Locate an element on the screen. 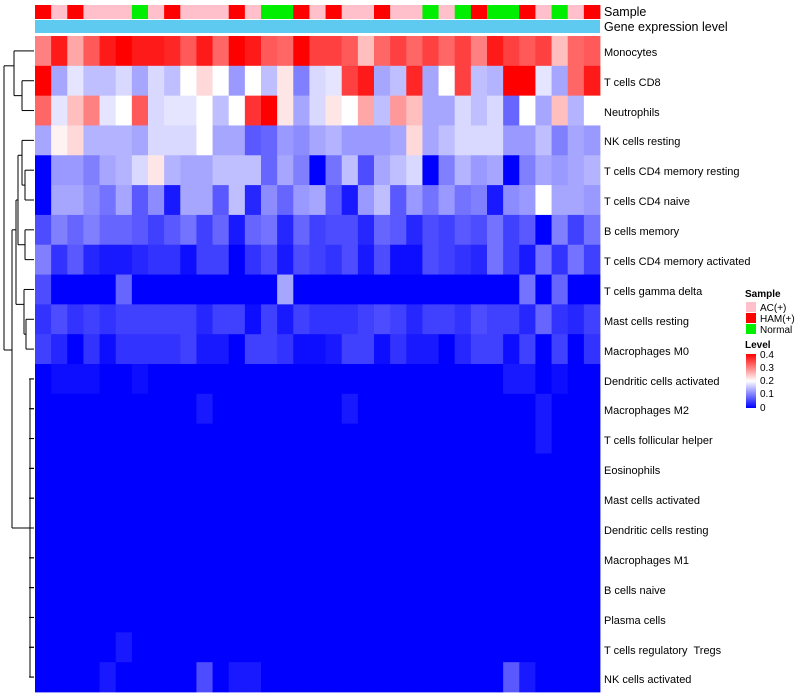  sample-annotation-bar is located at coordinates (318, 12).